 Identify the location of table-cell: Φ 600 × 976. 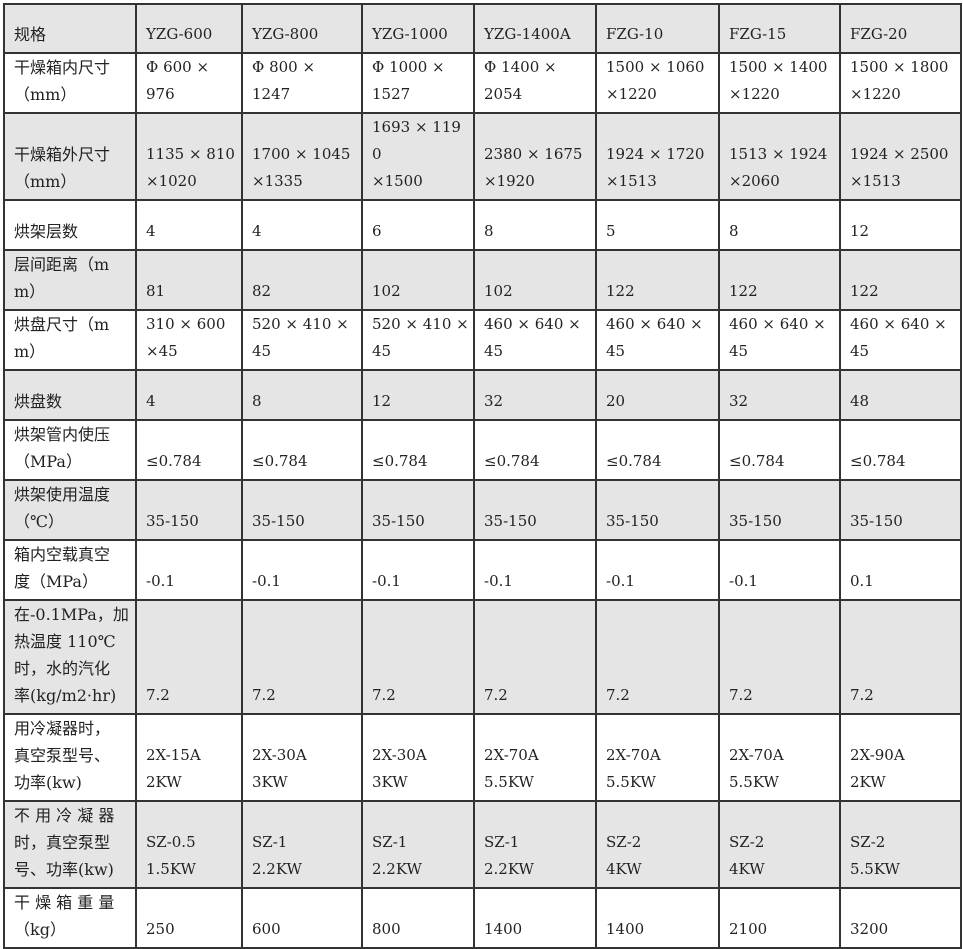
(189, 83).